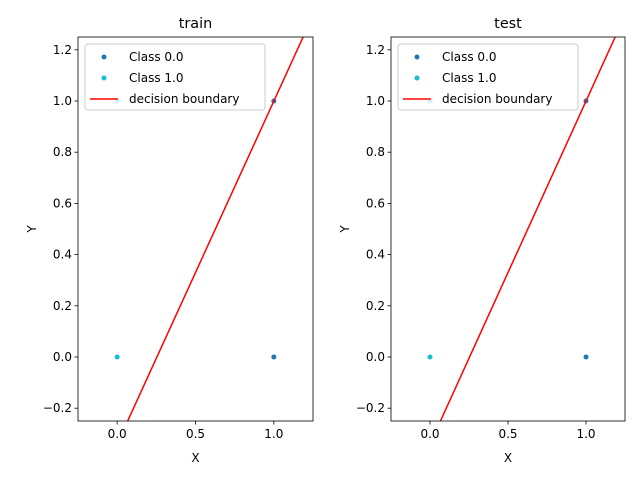 This screenshot has width=640, height=484. Describe the element at coordinates (508, 24) in the screenshot. I see `subplot-title: test` at that location.